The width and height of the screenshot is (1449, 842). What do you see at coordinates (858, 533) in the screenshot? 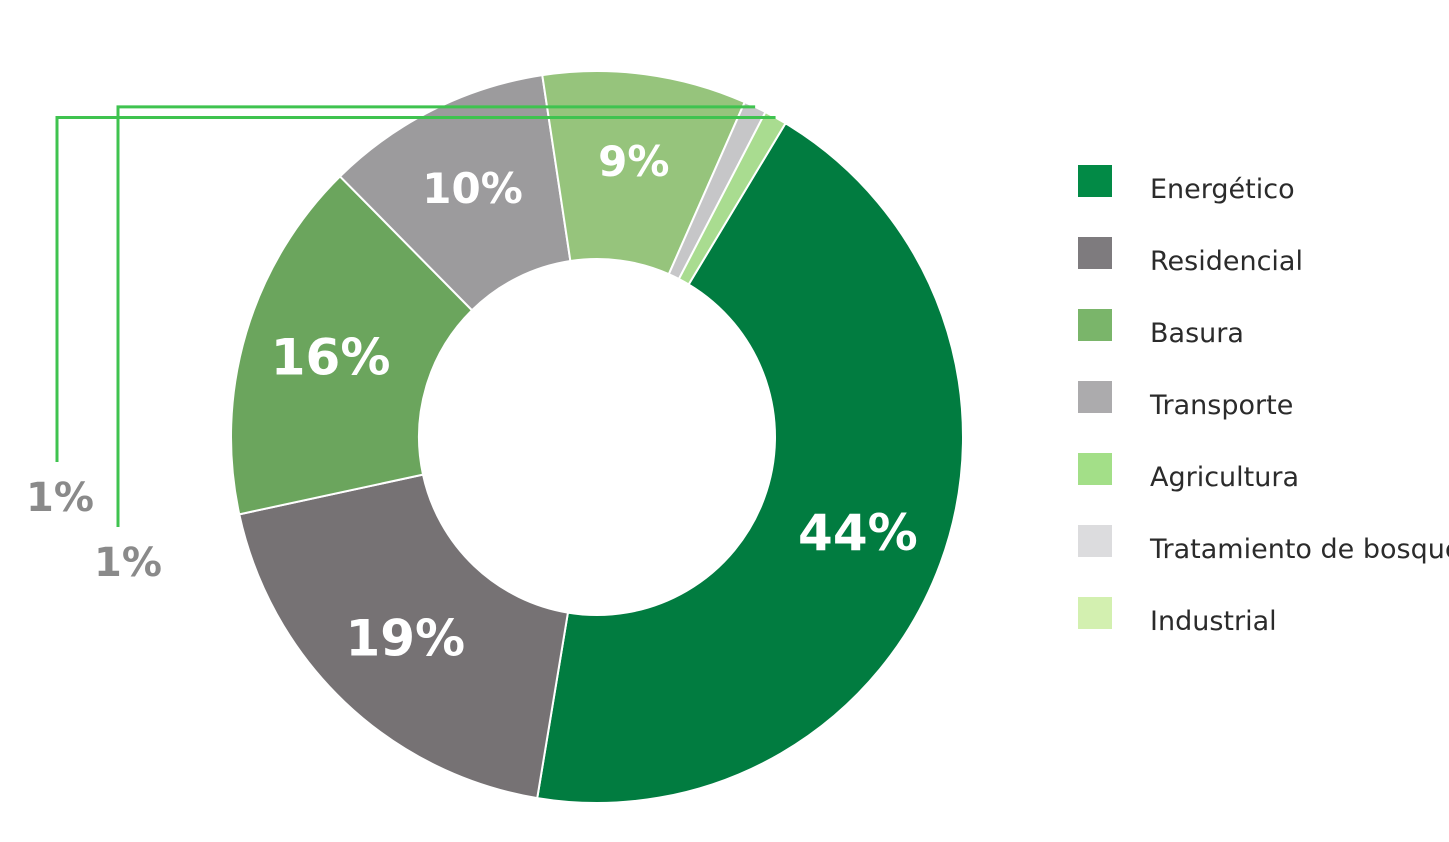
I see `slice-label-energ-tico: 44%` at bounding box center [858, 533].